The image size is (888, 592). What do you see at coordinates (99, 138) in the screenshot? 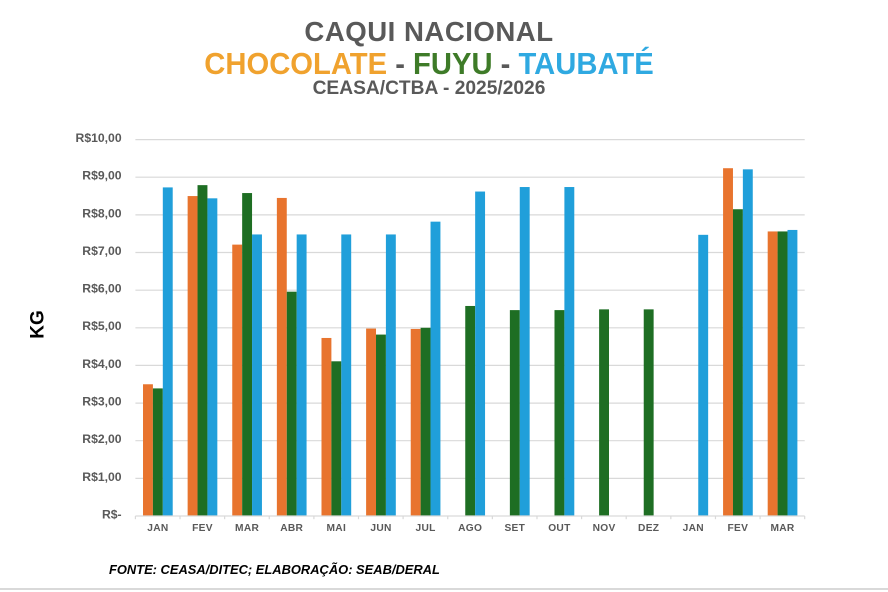
I see `svg-text: R$10,00` at bounding box center [99, 138].